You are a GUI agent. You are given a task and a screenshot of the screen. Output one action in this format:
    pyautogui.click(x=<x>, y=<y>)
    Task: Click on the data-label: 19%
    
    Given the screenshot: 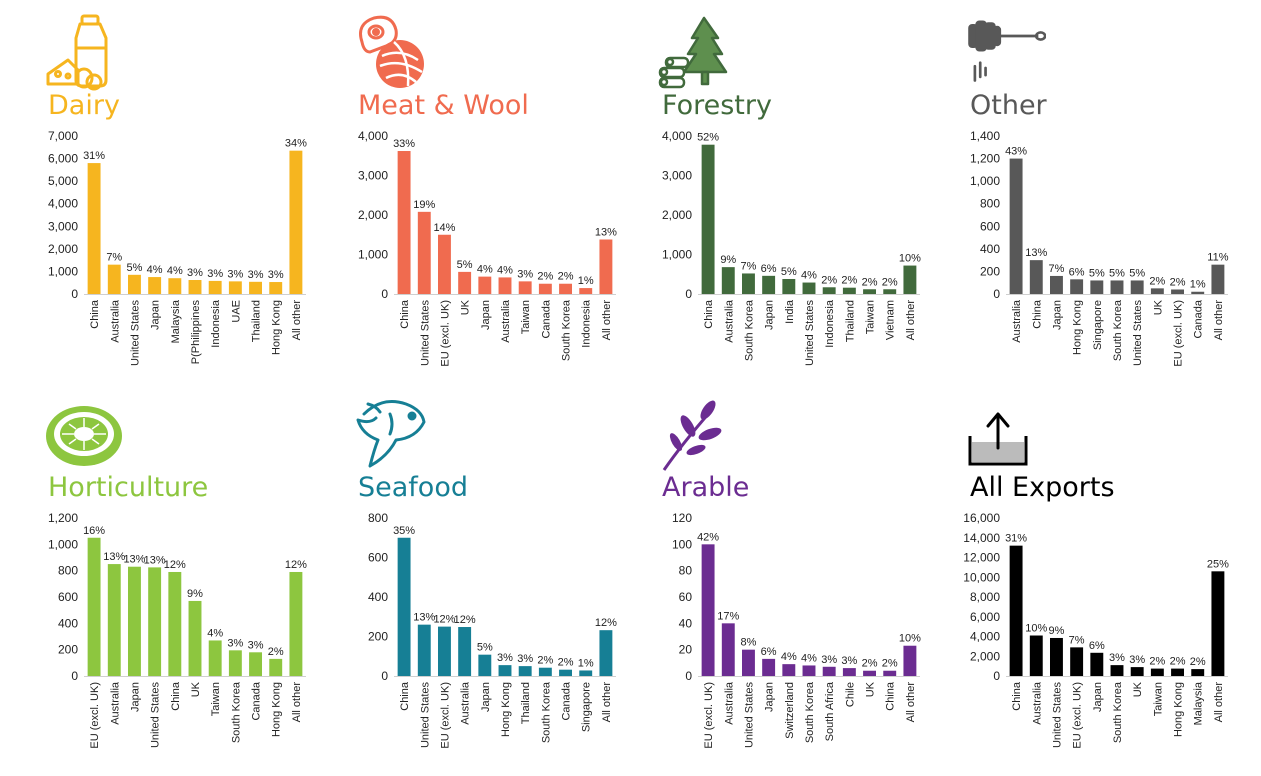 What is the action you would take?
    pyautogui.click(x=424, y=205)
    